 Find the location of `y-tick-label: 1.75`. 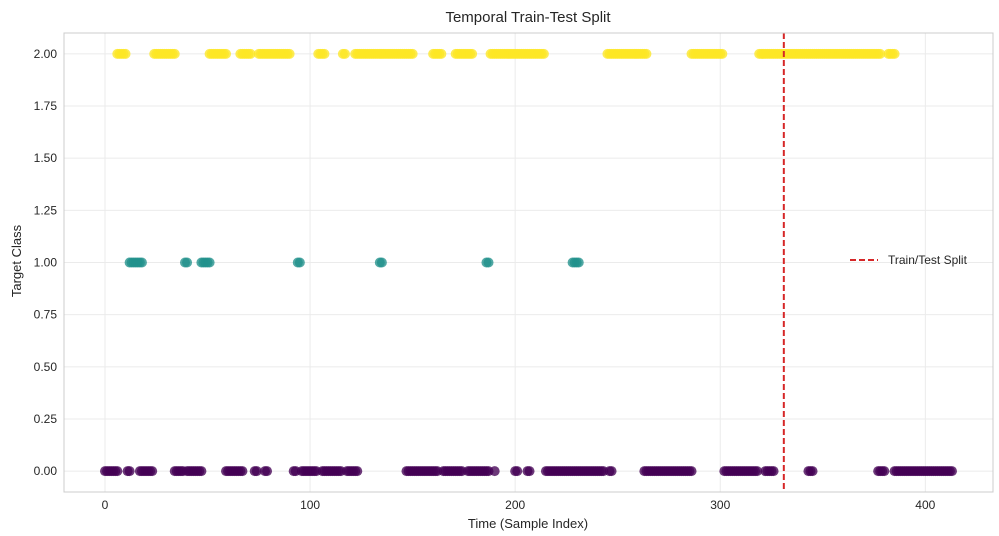

y-tick-label: 1.75 is located at coordinates (46, 106).